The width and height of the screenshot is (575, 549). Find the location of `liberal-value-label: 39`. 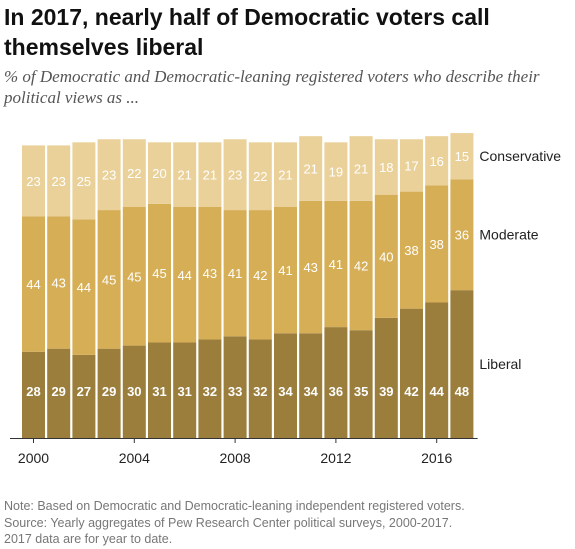

liberal-value-label: 39 is located at coordinates (386, 391).